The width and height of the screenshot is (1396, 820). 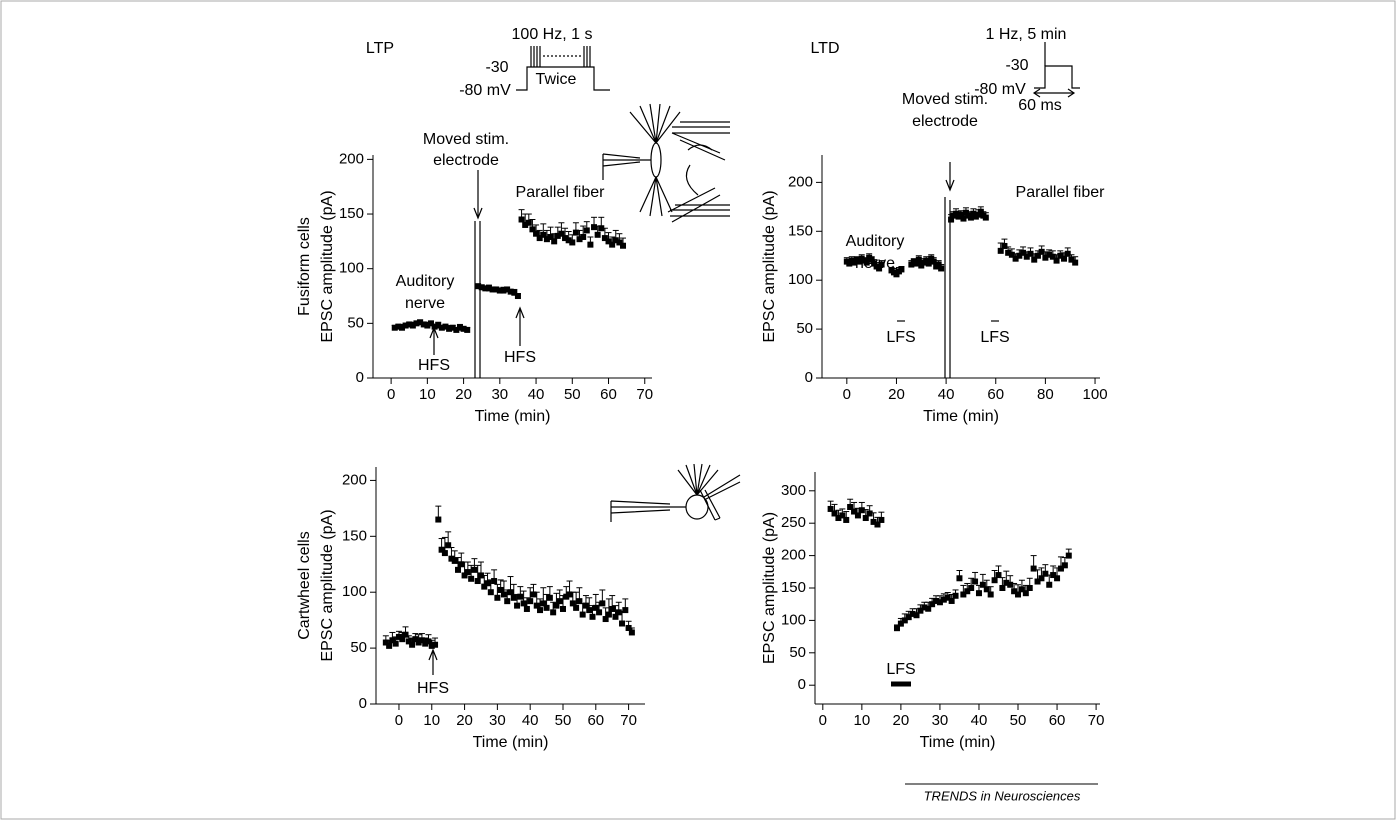 What do you see at coordinates (552, 34) in the screenshot?
I see `schematic-label: 100 Hz, 1 s` at bounding box center [552, 34].